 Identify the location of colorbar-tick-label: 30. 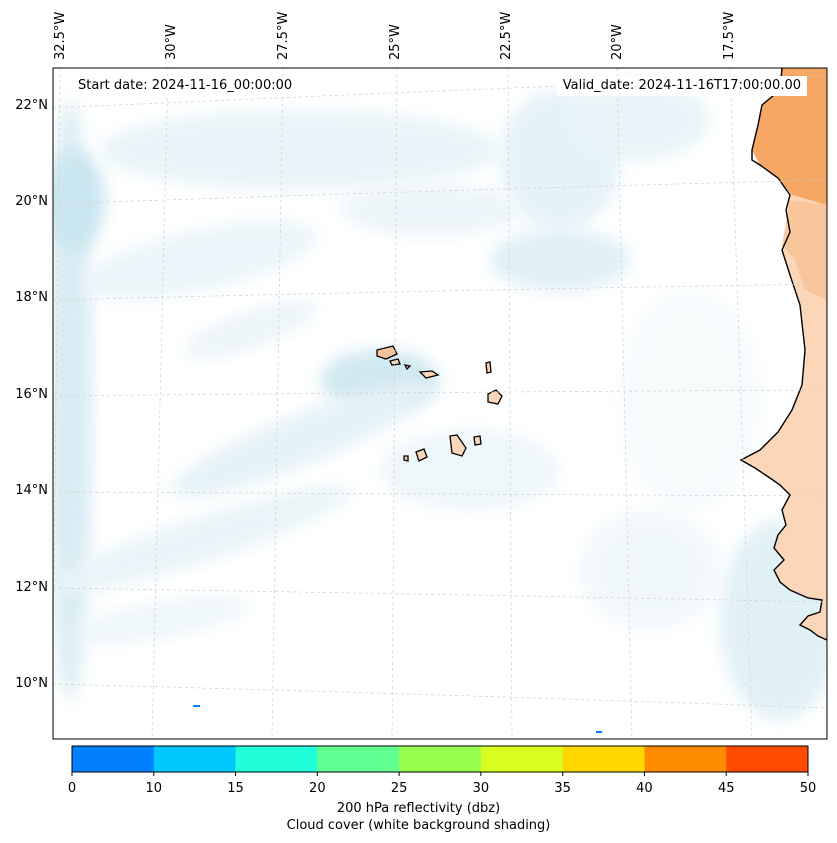
(481, 788).